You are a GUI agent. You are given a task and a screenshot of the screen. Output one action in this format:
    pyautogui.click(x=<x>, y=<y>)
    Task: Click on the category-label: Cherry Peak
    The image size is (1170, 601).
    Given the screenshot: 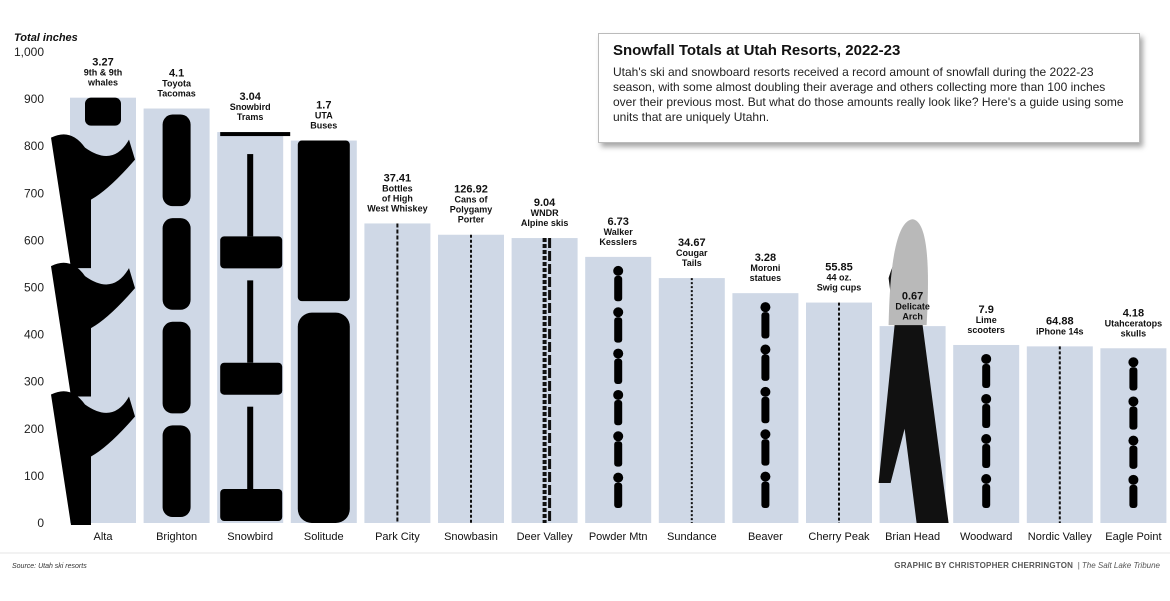 What is the action you would take?
    pyautogui.click(x=839, y=537)
    